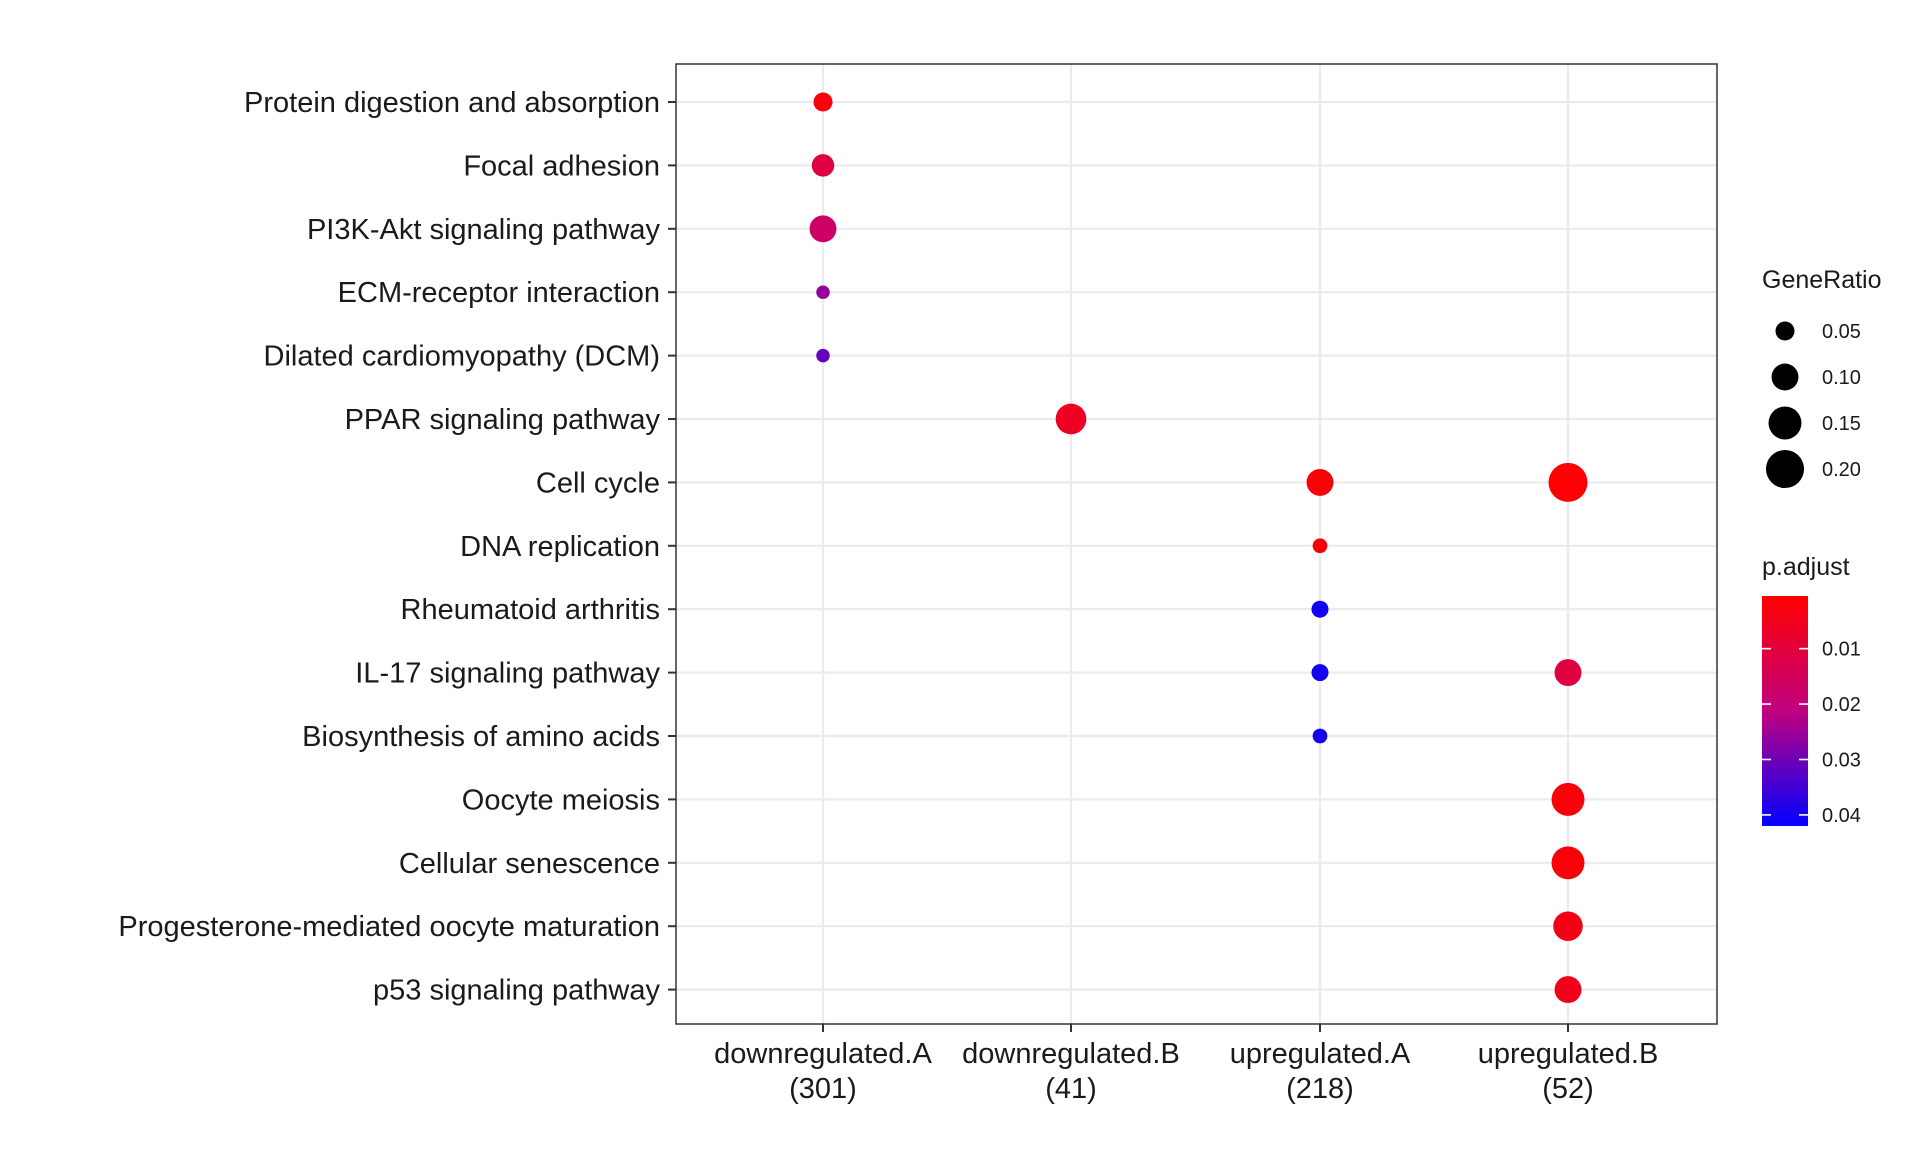 The image size is (1920, 1157). Describe the element at coordinates (1071, 1054) in the screenshot. I see `x-tick-label: downregulated.B` at that location.